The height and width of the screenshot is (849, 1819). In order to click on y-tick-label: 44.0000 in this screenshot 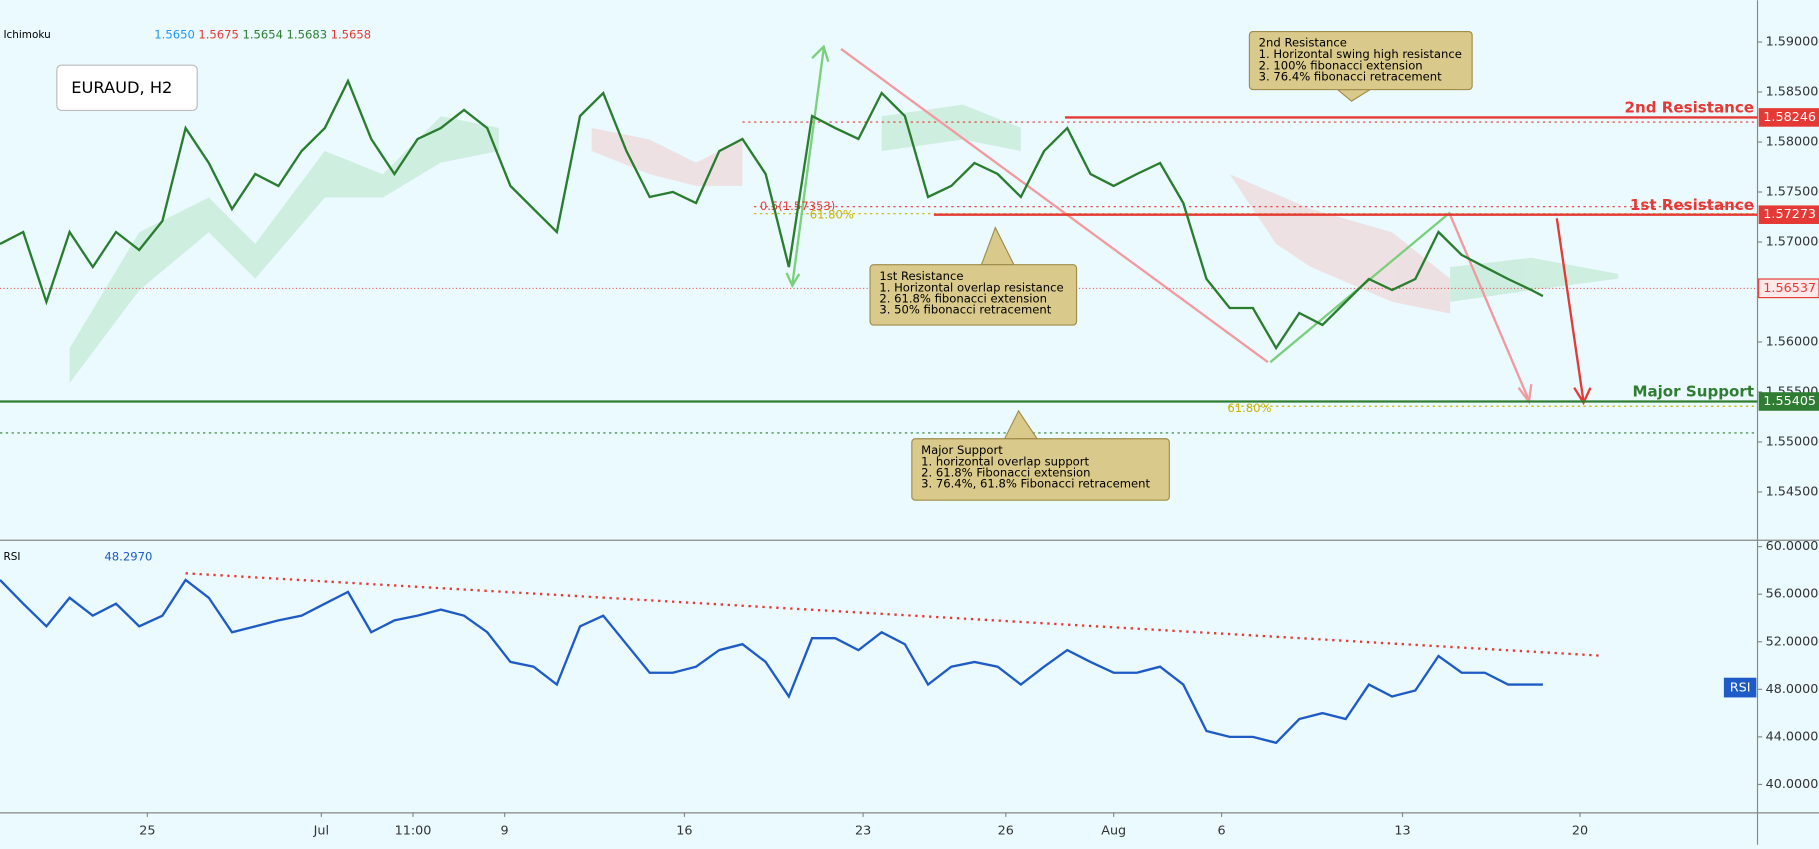, I will do `click(1792, 736)`.